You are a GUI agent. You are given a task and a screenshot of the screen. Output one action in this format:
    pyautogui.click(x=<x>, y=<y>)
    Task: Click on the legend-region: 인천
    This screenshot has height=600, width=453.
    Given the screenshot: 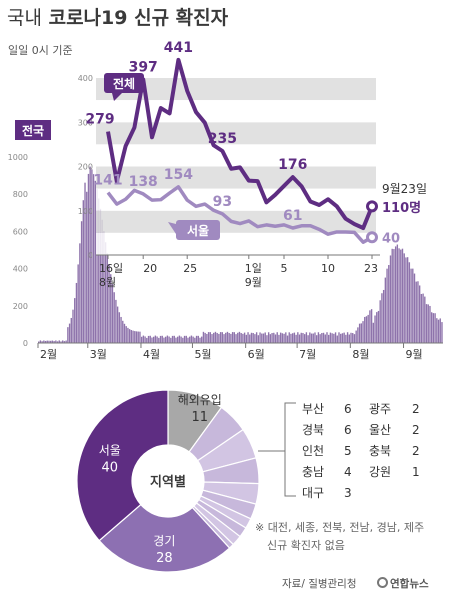 What is the action you would take?
    pyautogui.click(x=313, y=450)
    